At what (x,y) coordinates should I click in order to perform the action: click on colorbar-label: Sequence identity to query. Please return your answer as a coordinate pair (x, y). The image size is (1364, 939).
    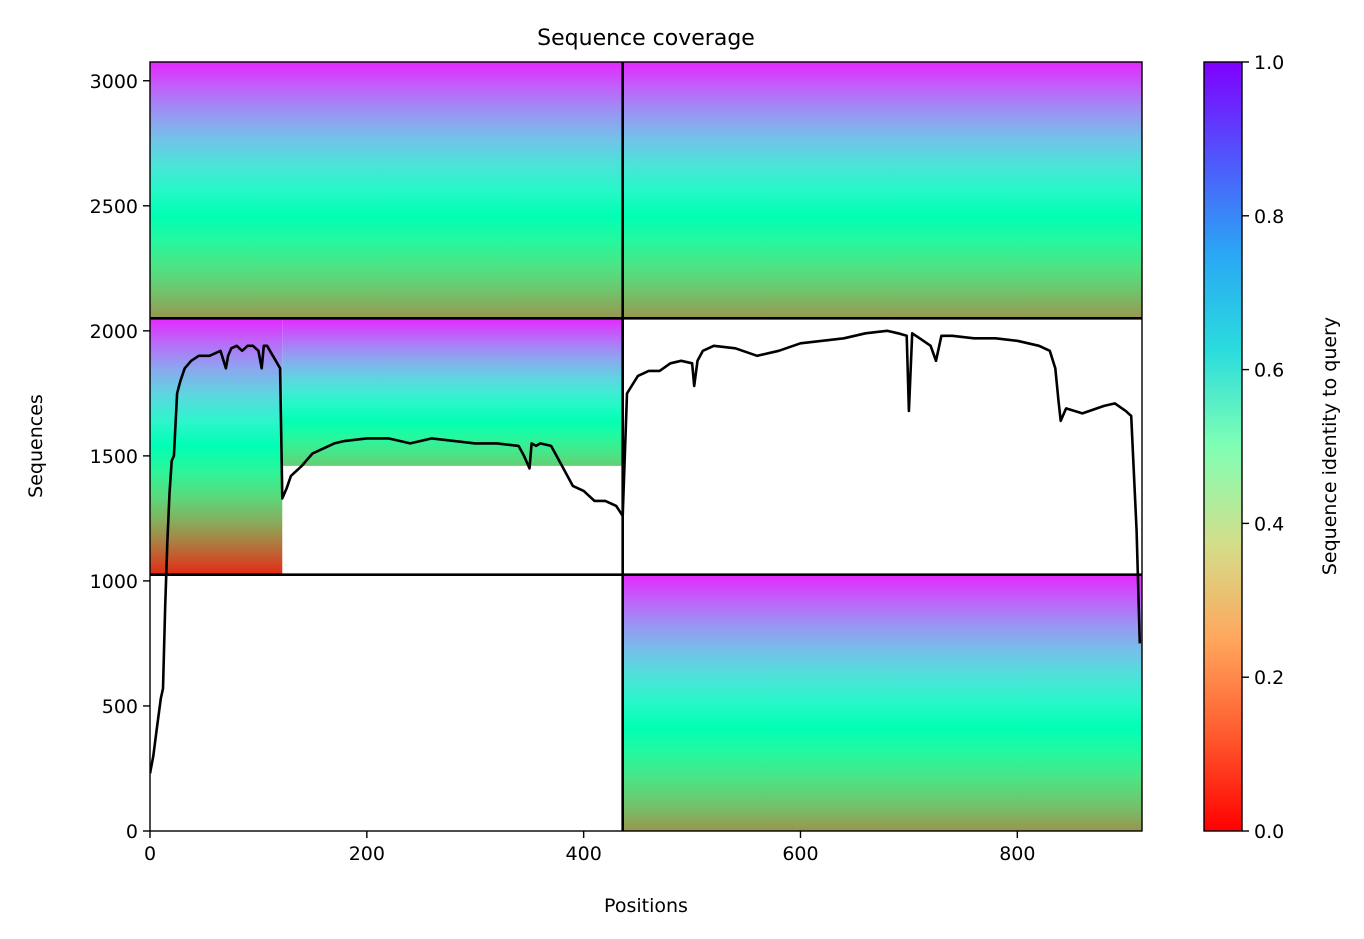
    Looking at the image, I should click on (1330, 446).